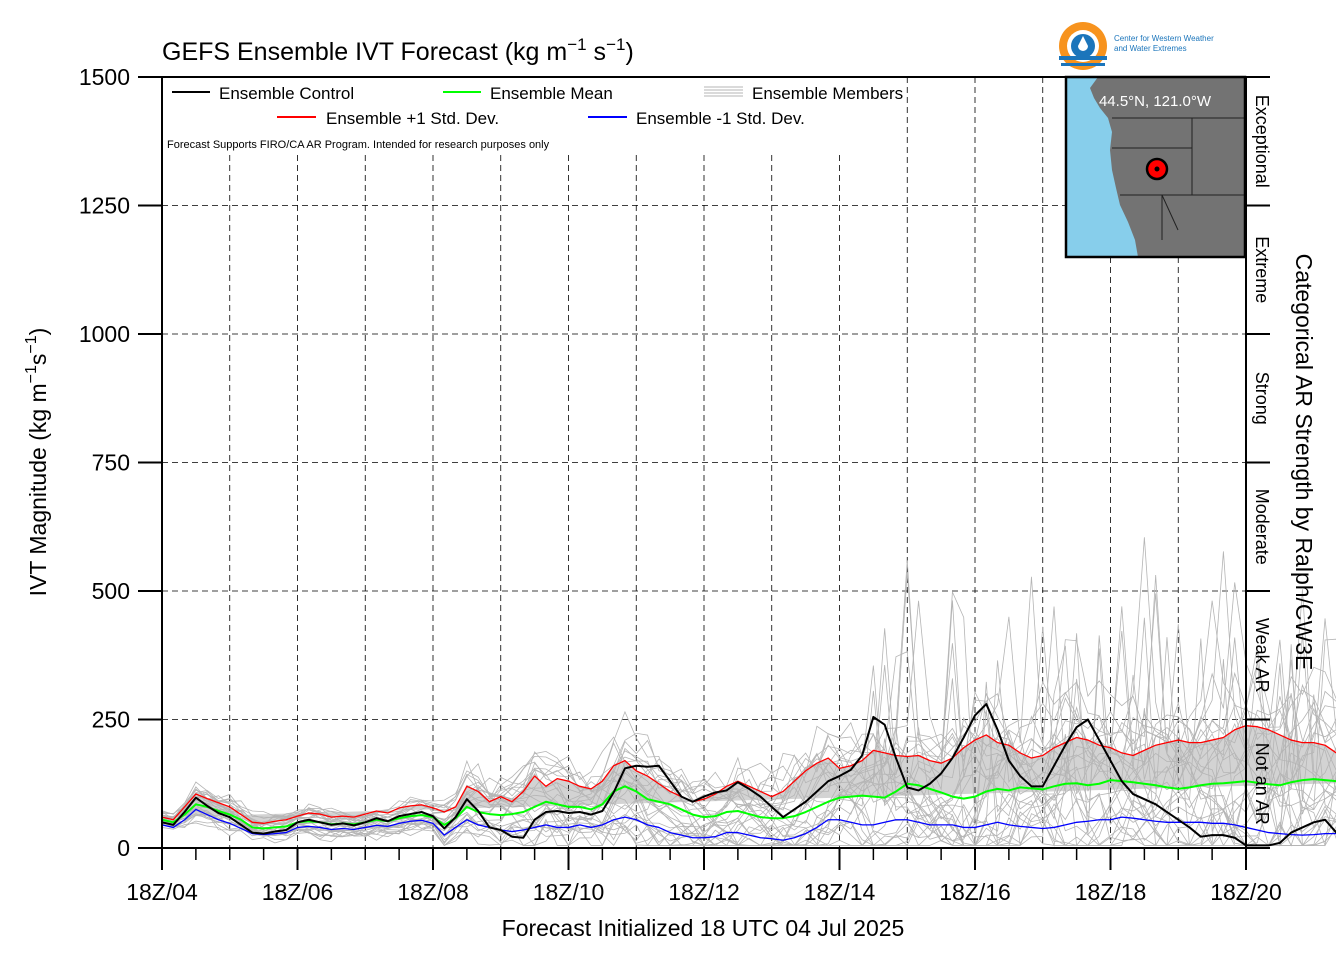  What do you see at coordinates (840, 892) in the screenshot?
I see `x-tick-label: 18Z/14` at bounding box center [840, 892].